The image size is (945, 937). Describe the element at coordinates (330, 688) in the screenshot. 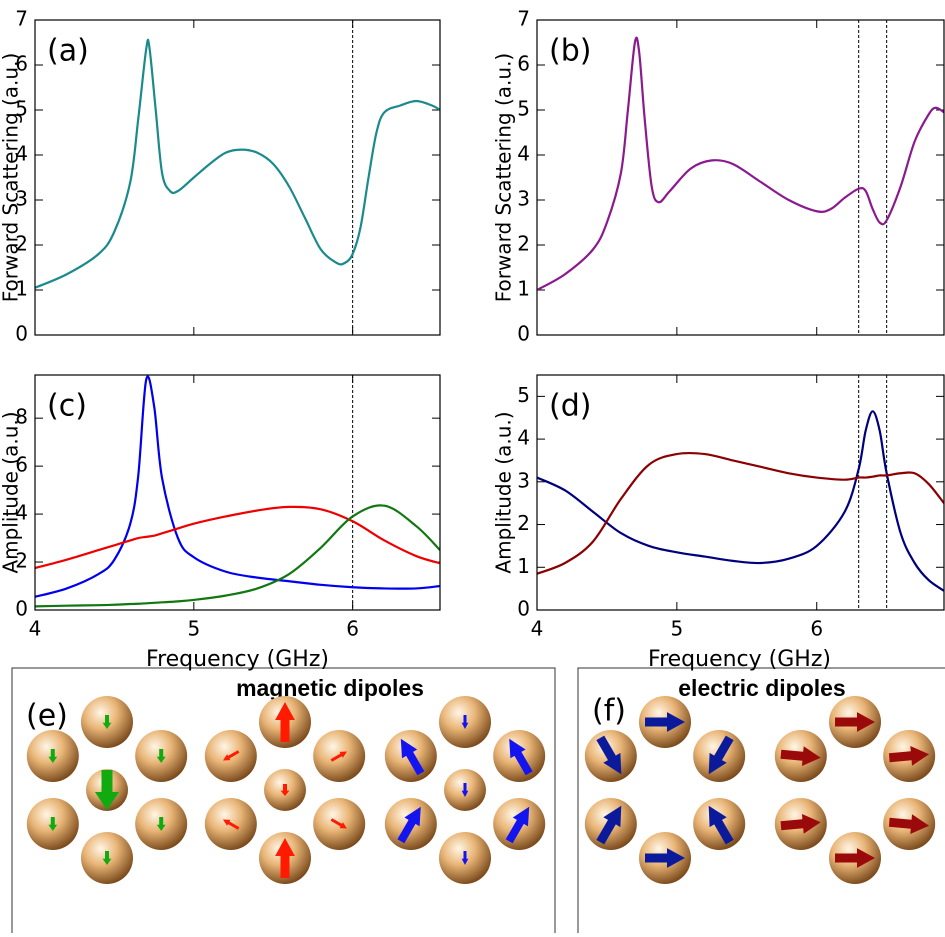

I see `panel-title: magnetic dipoles` at that location.